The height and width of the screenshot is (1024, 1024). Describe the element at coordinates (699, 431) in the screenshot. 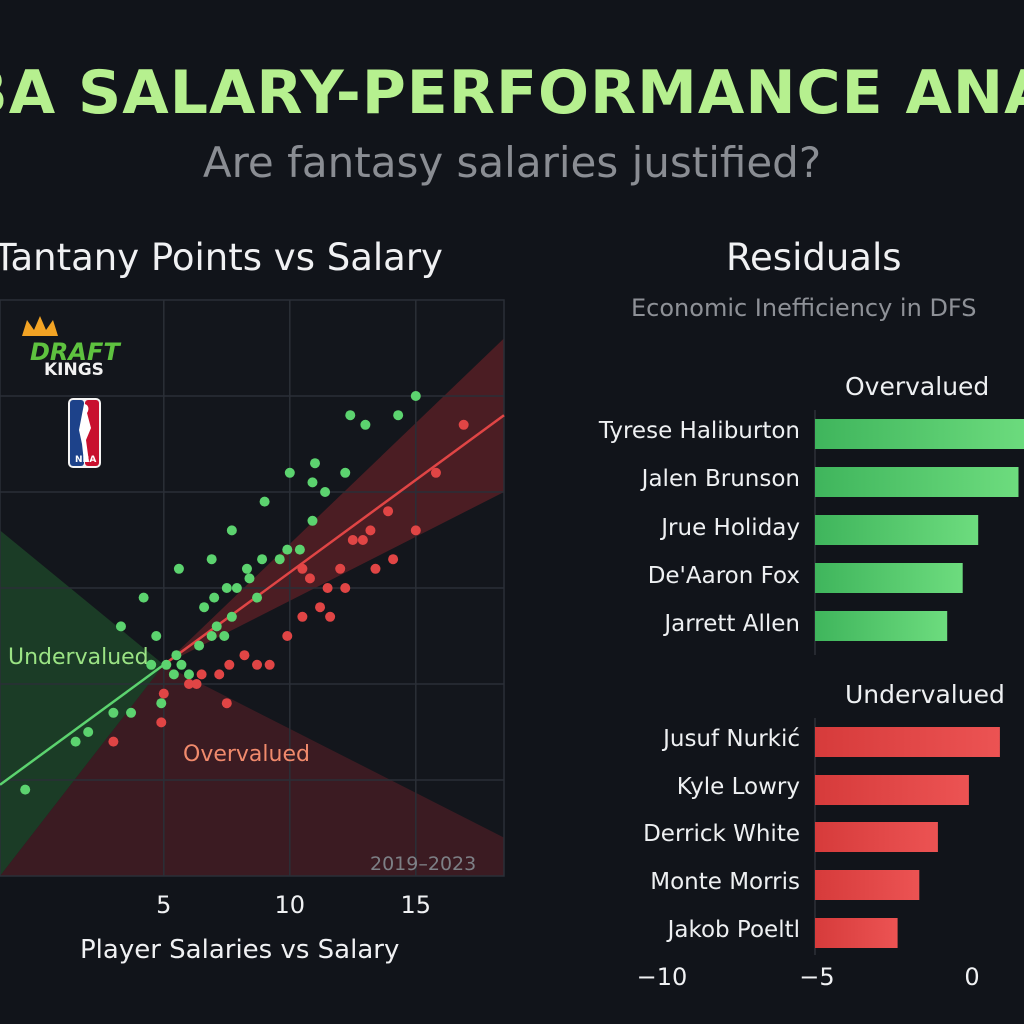

I see `player-label: Tyrese Haliburton` at that location.